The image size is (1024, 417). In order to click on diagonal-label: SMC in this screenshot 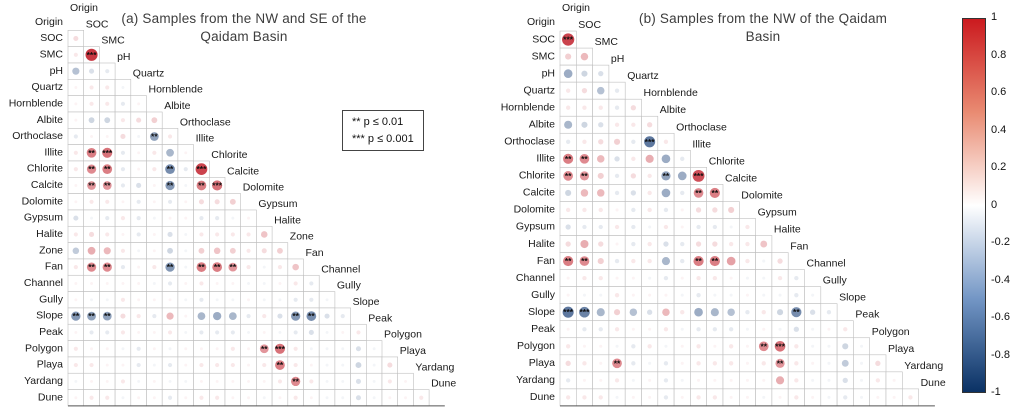, I will do `click(113, 41)`.